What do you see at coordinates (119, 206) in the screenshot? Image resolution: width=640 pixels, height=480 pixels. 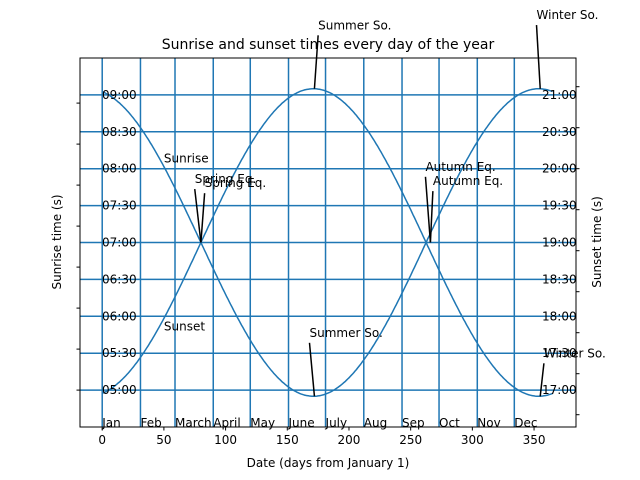 I see `sunrise-hour-label: 07:30` at bounding box center [119, 206].